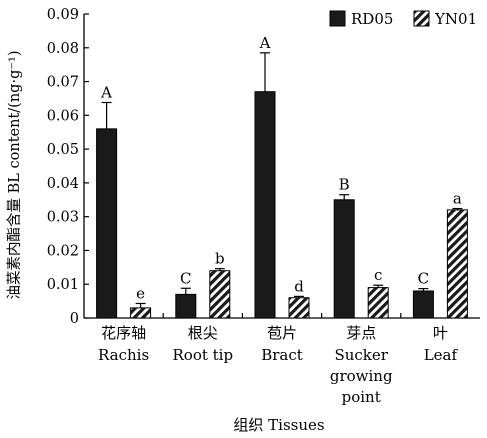  What do you see at coordinates (63, 116) in the screenshot?
I see `y-tick-label: 0.06` at bounding box center [63, 116].